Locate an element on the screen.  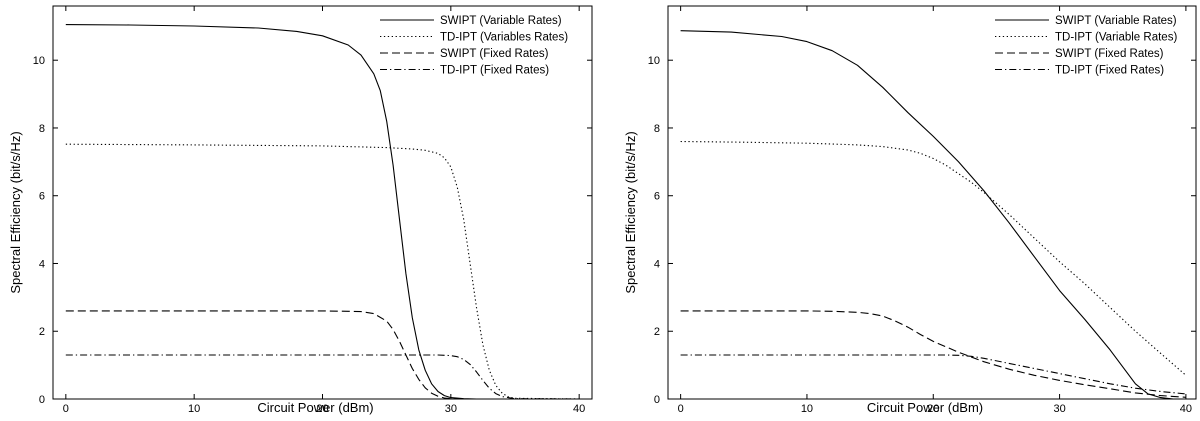
chart-2-x-axis-title: Circuit Power (dBm) is located at coordinates (925, 407).